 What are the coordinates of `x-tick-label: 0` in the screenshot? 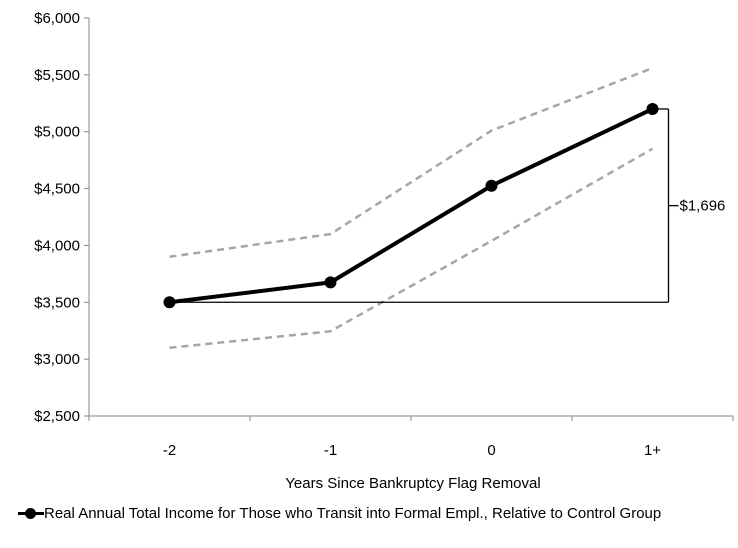 It's located at (491, 450).